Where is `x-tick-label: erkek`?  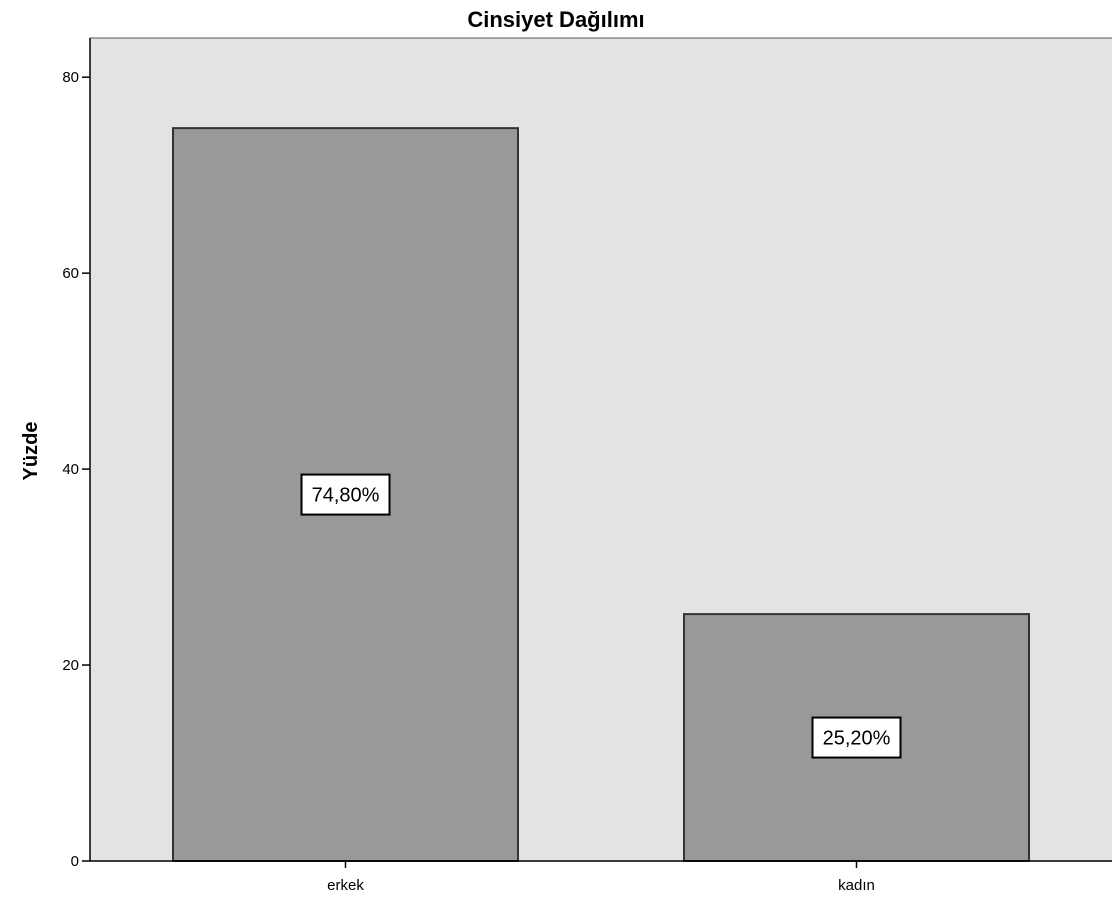
x-tick-label: erkek is located at coordinates (345, 885).